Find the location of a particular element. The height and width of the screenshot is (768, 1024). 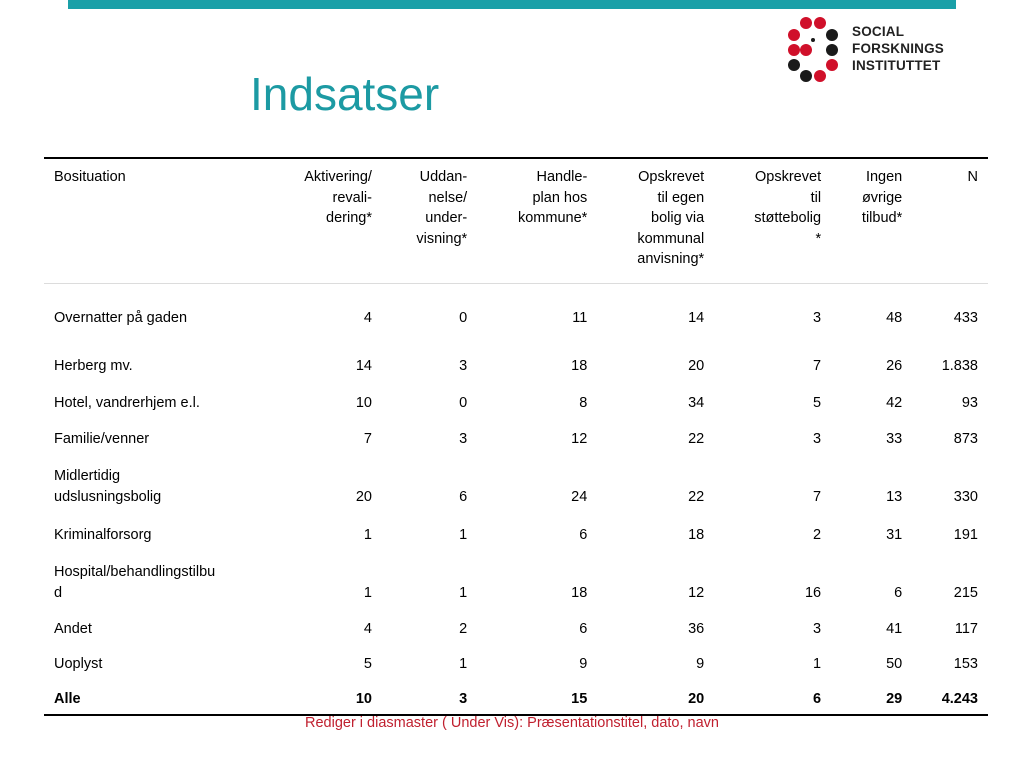

table-cell: 8 is located at coordinates (583, 402).